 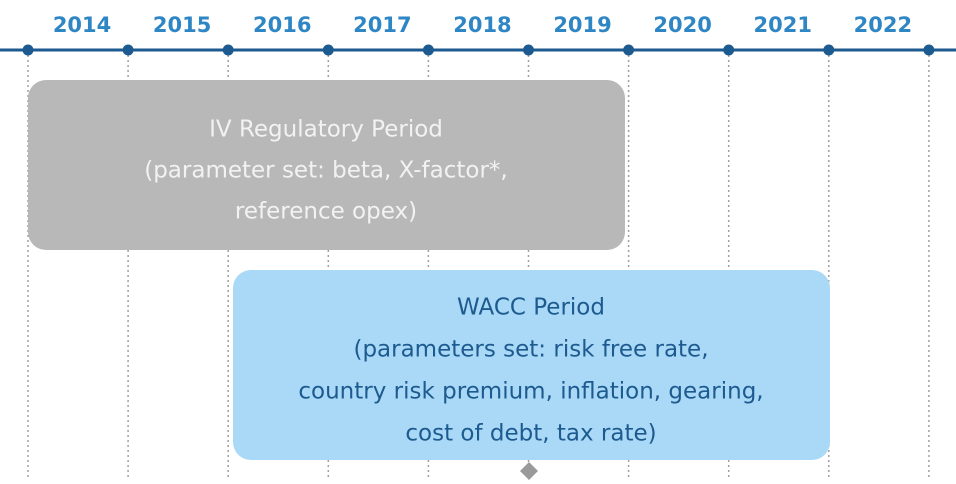 What do you see at coordinates (482, 25) in the screenshot?
I see `year-label: 2018` at bounding box center [482, 25].